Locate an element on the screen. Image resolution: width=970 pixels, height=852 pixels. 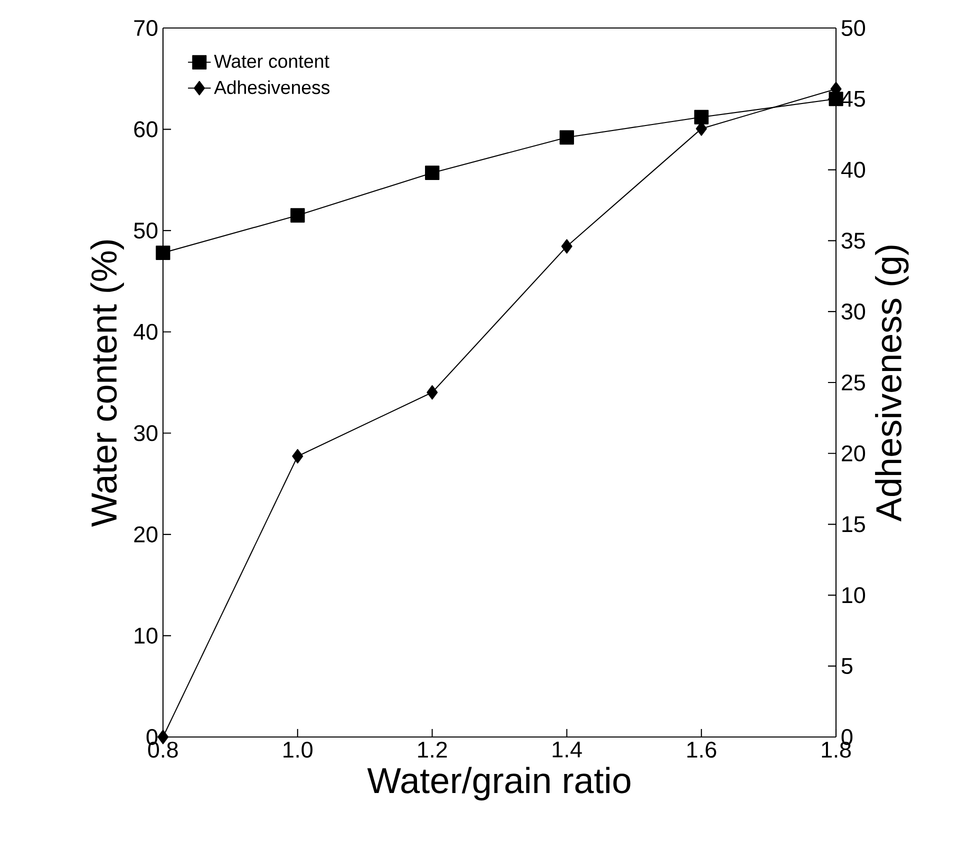
y2-tick-label: 15 is located at coordinates (853, 524).